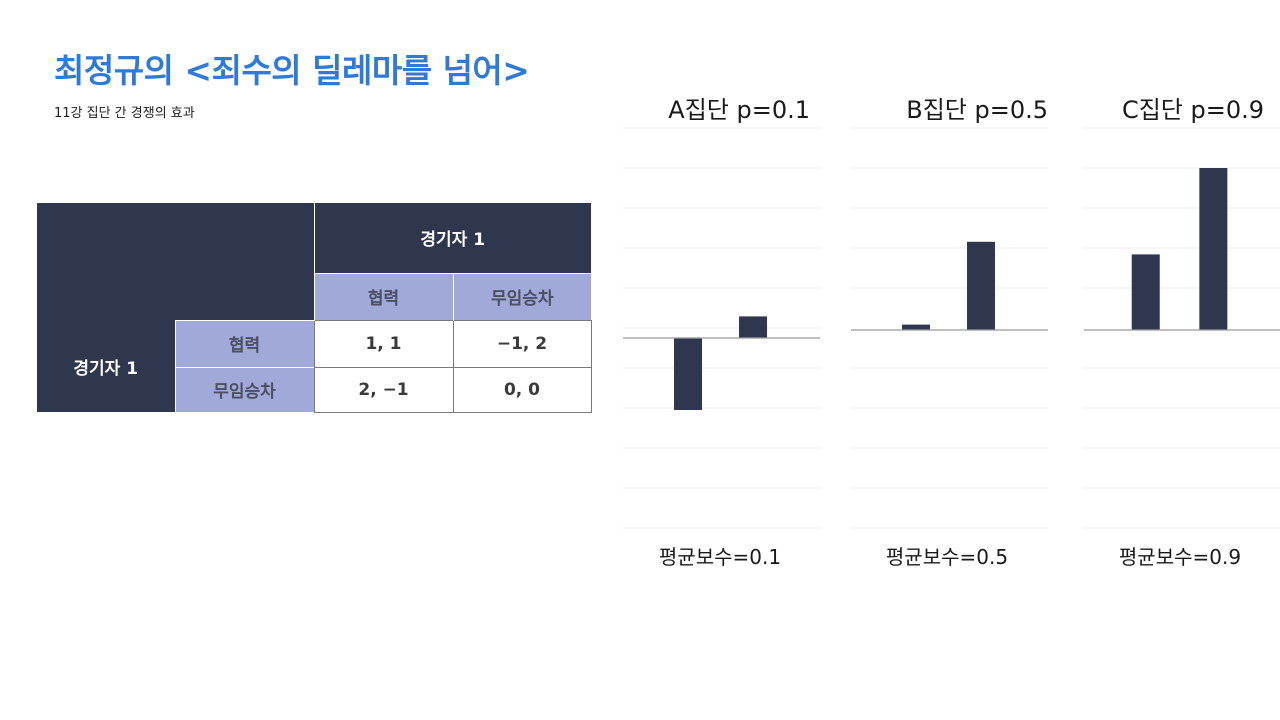  Describe the element at coordinates (244, 343) in the screenshot. I see `row-strategy-cooperate: 협력` at that location.